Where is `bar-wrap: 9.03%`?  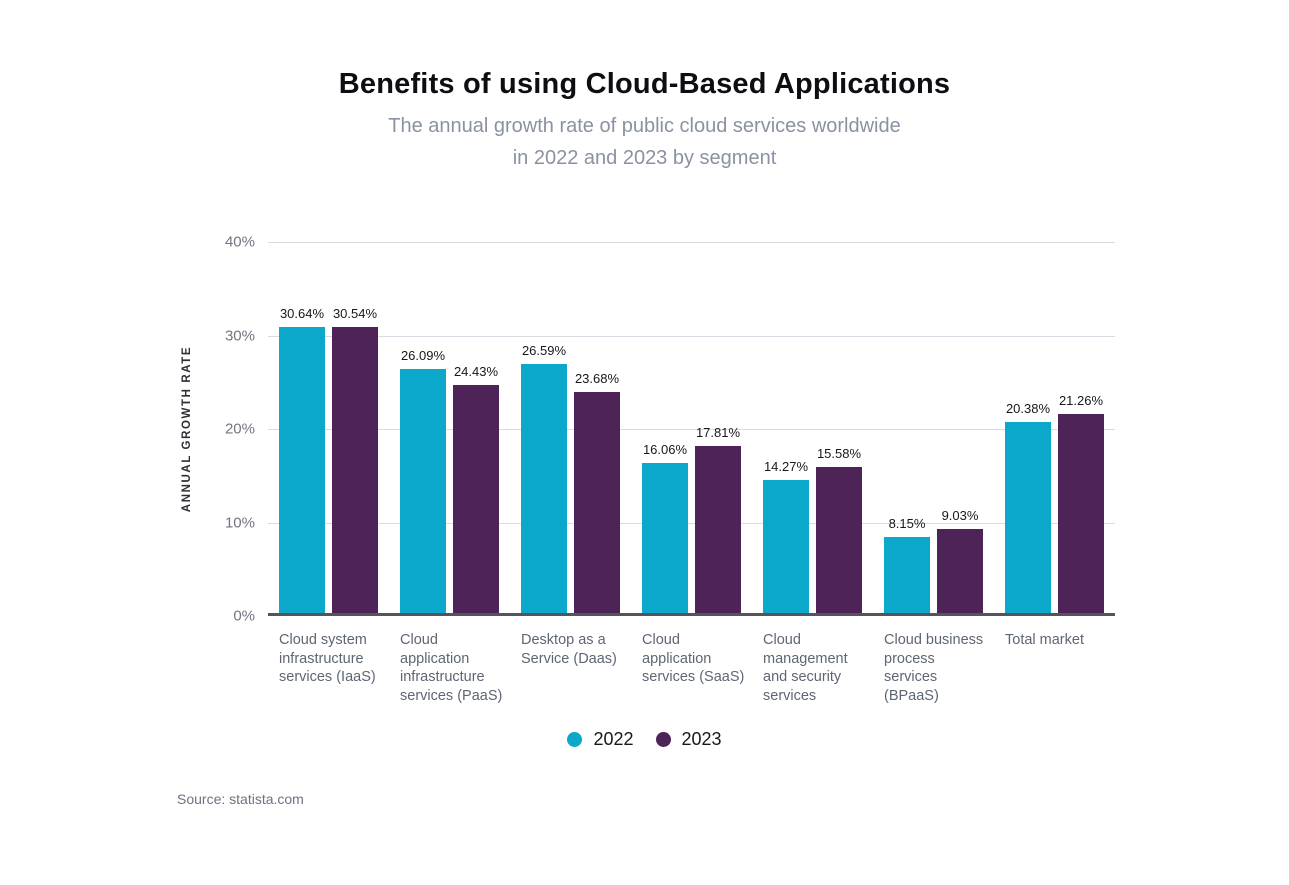
bar-wrap: 9.03% is located at coordinates (960, 560).